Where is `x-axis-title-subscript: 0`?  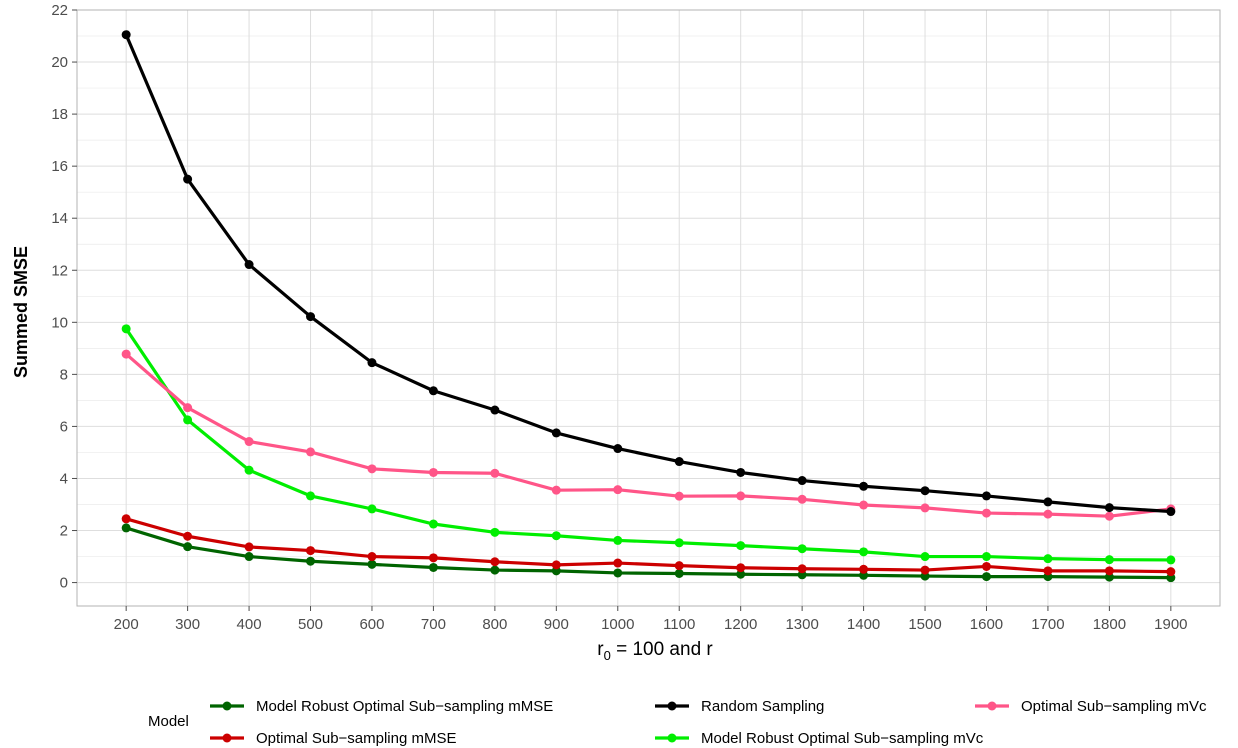 x-axis-title-subscript: 0 is located at coordinates (607, 655).